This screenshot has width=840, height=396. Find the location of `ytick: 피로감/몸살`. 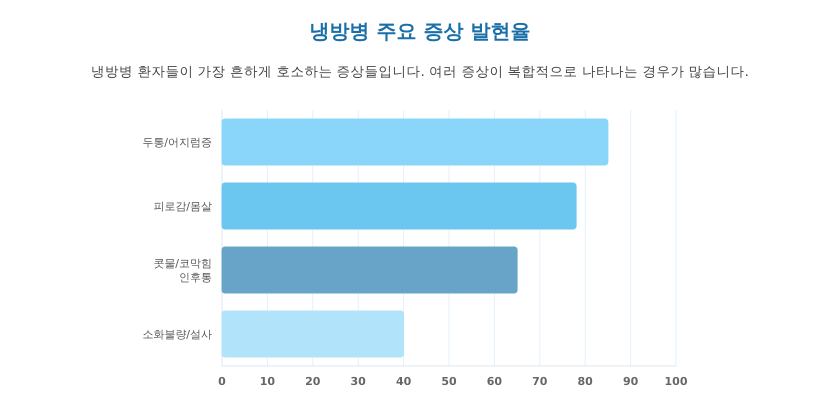

ytick: 피로감/몸살 is located at coordinates (182, 206).